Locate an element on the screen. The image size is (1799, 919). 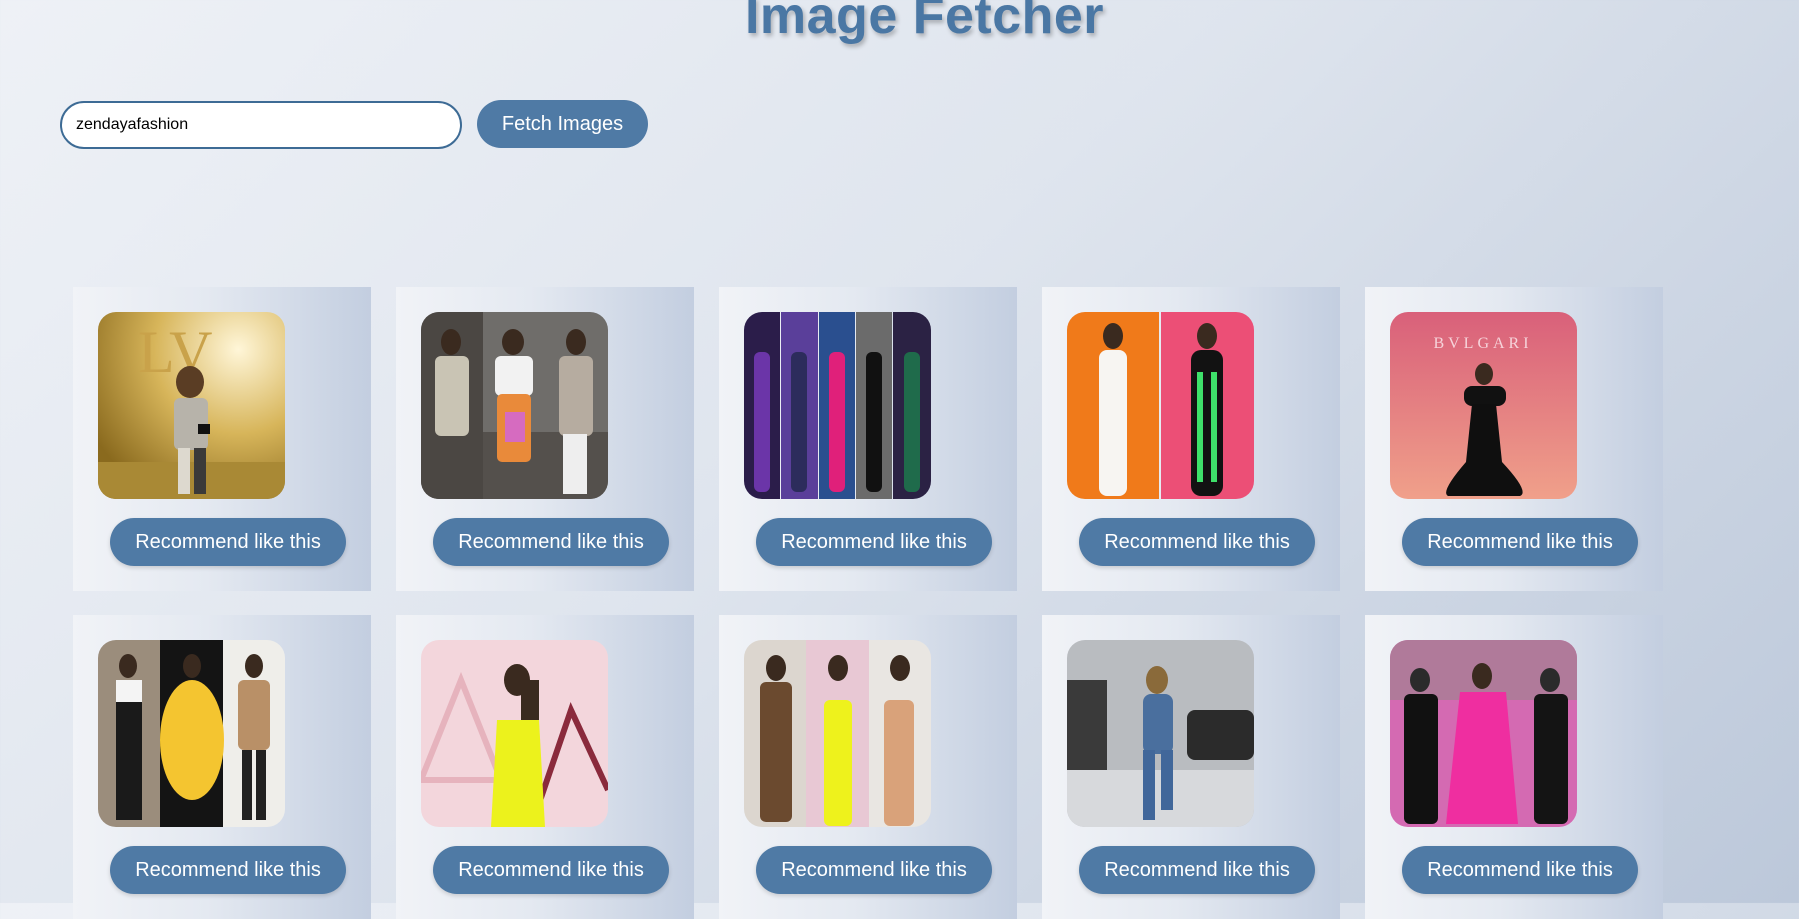
photo-yellow-dress-icon is located at coordinates (514, 733).